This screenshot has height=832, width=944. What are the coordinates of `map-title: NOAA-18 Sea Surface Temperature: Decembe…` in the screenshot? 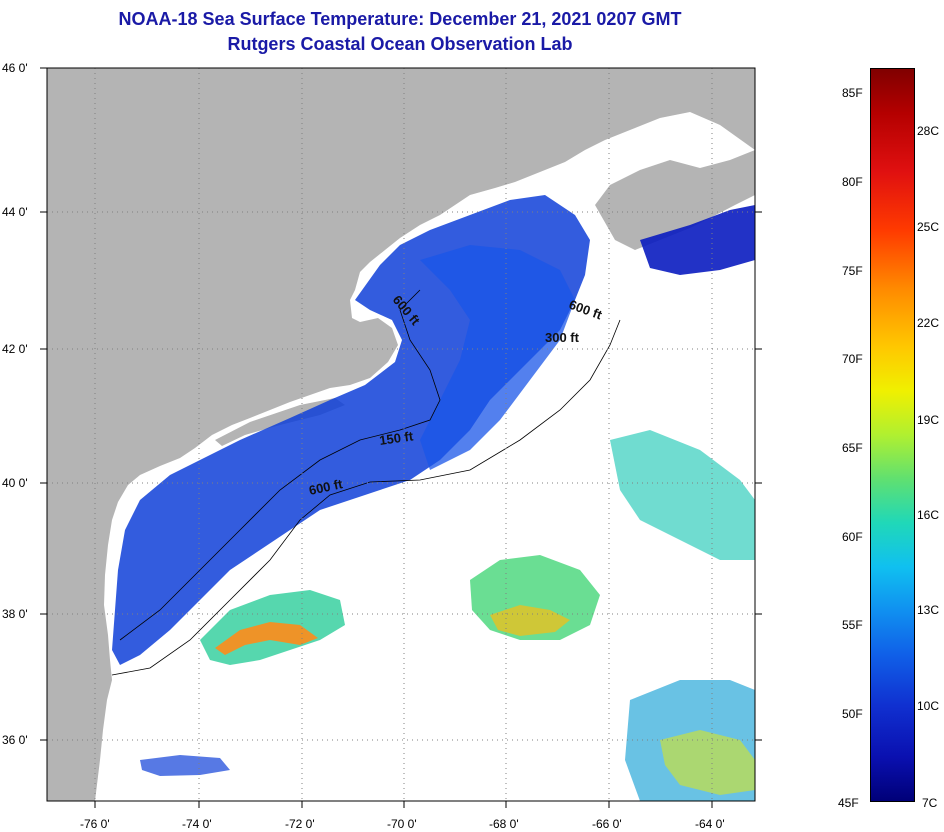 It's located at (400, 19).